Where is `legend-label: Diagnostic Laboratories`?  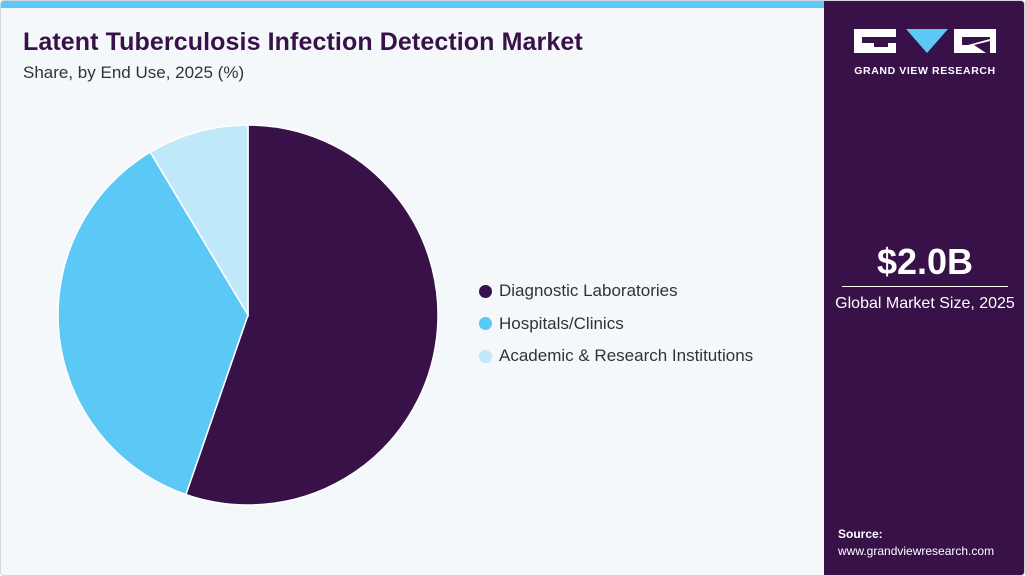 legend-label: Diagnostic Laboratories is located at coordinates (588, 290).